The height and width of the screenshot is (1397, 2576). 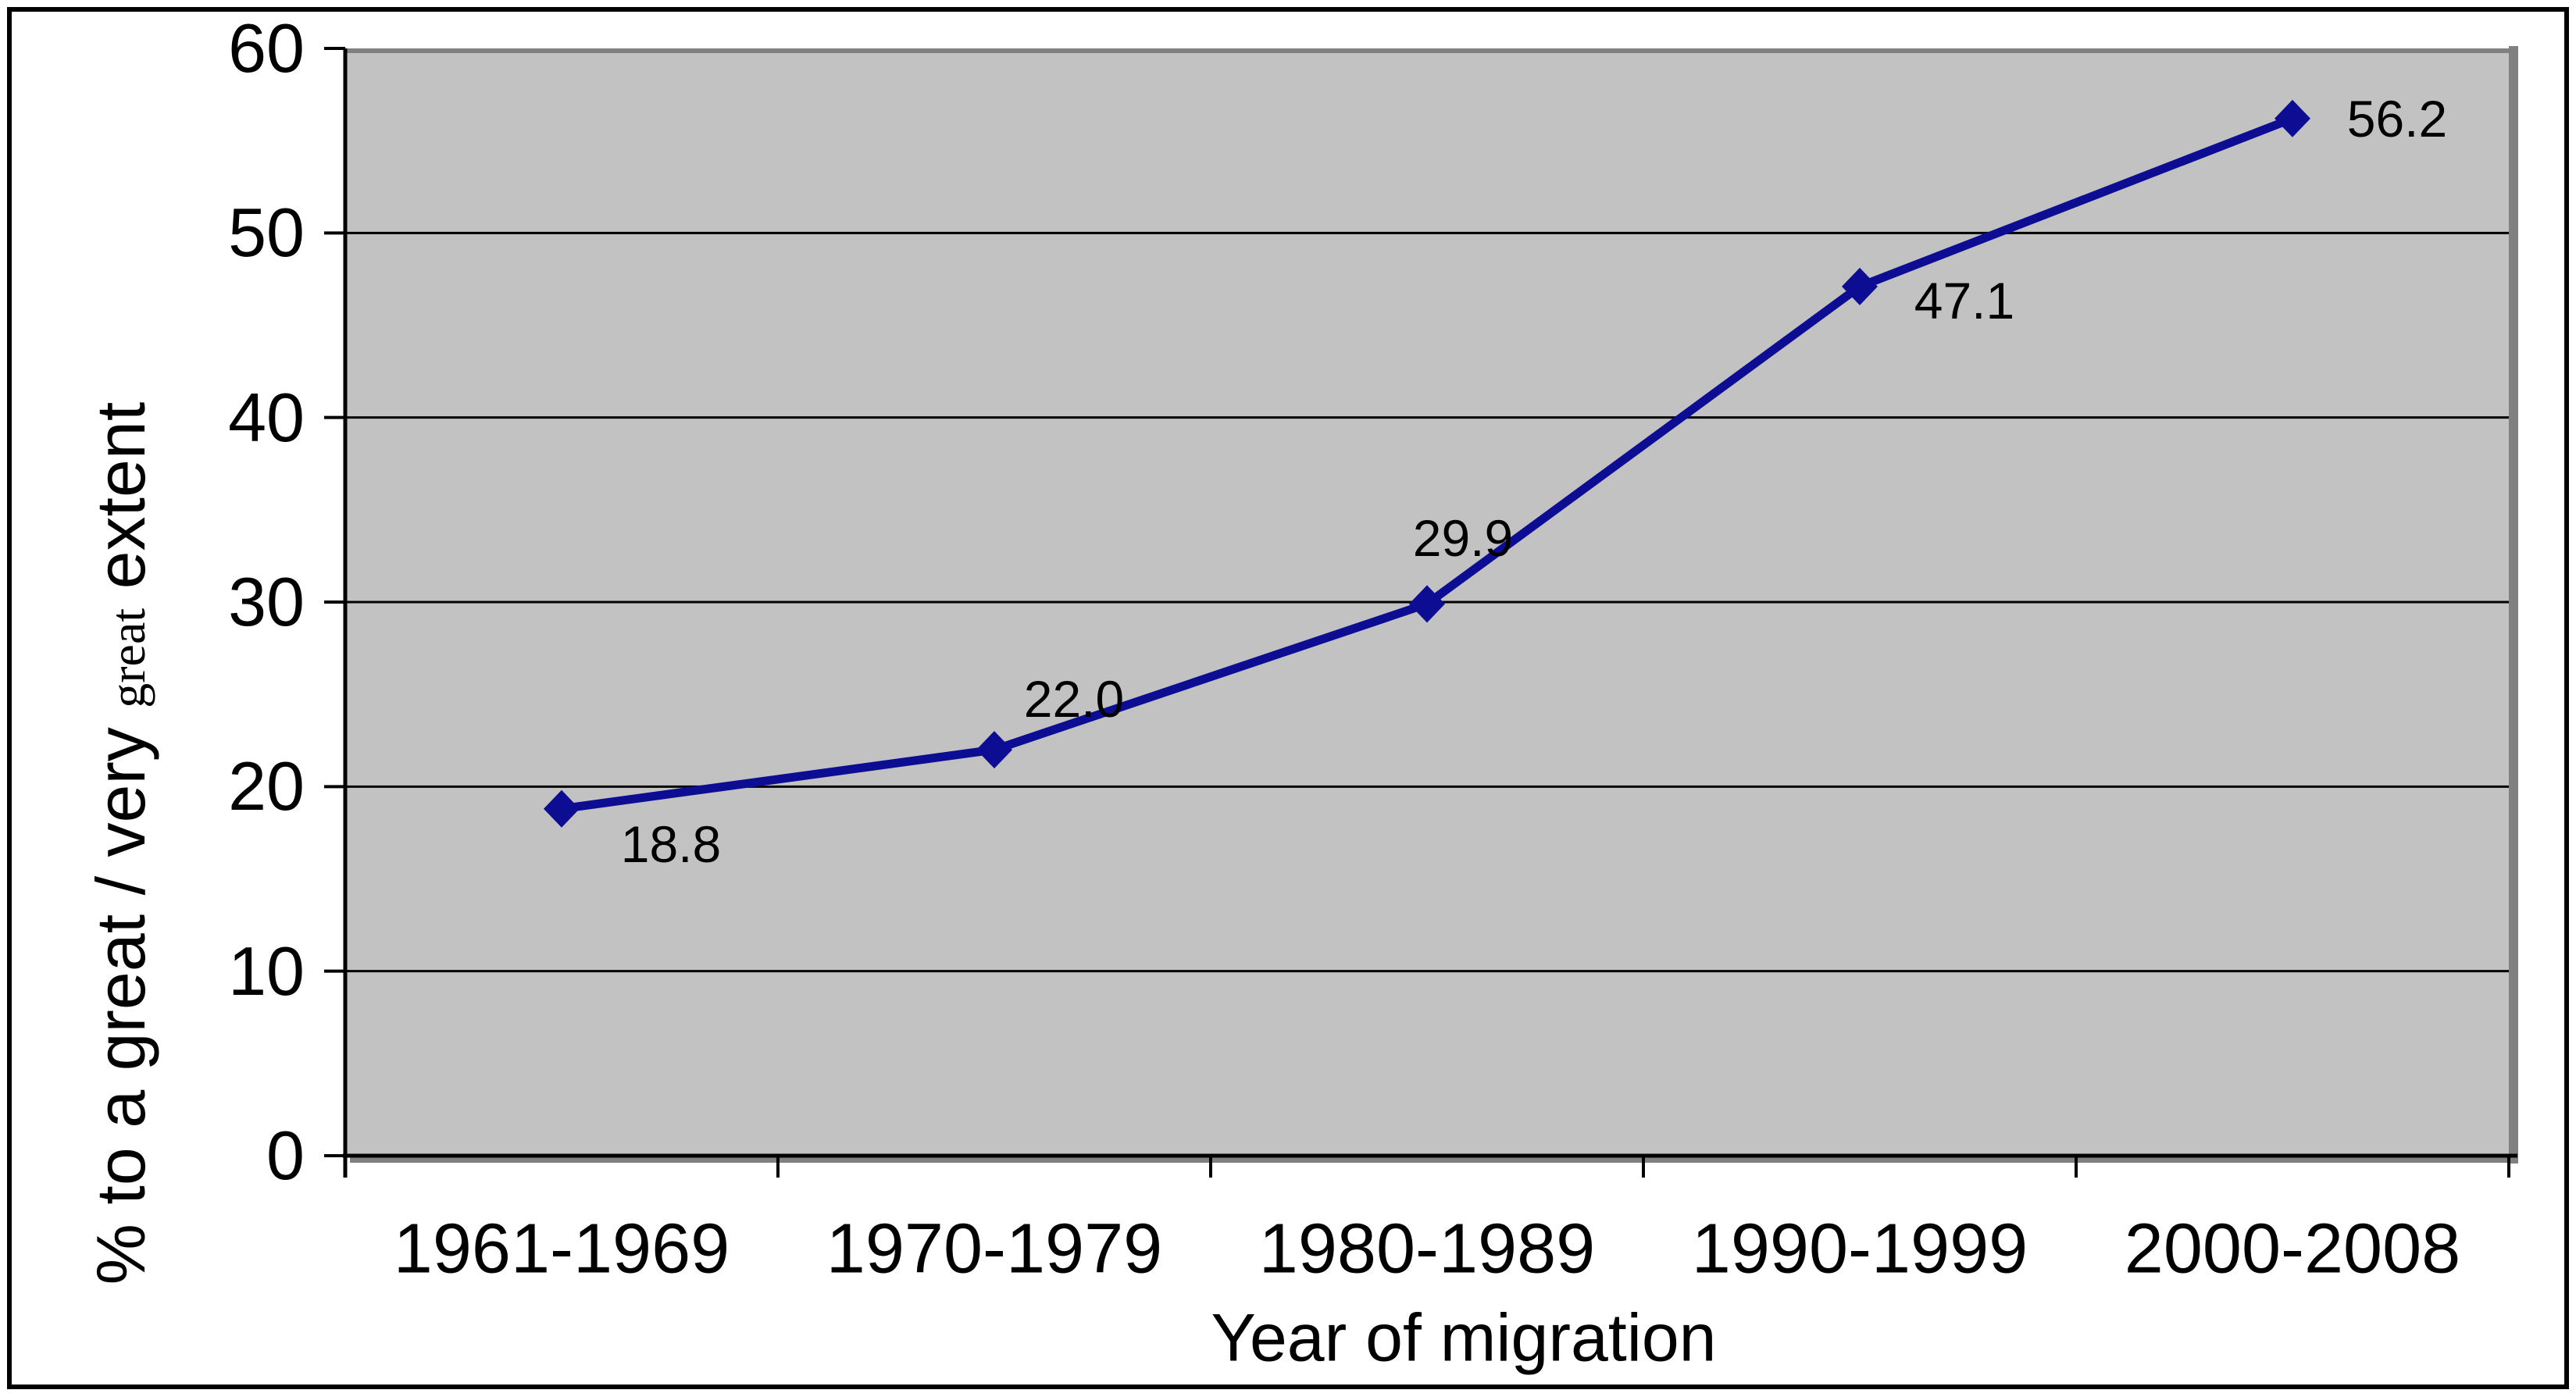 What do you see at coordinates (994, 1249) in the screenshot?
I see `x-category-label: 1970-1979` at bounding box center [994, 1249].